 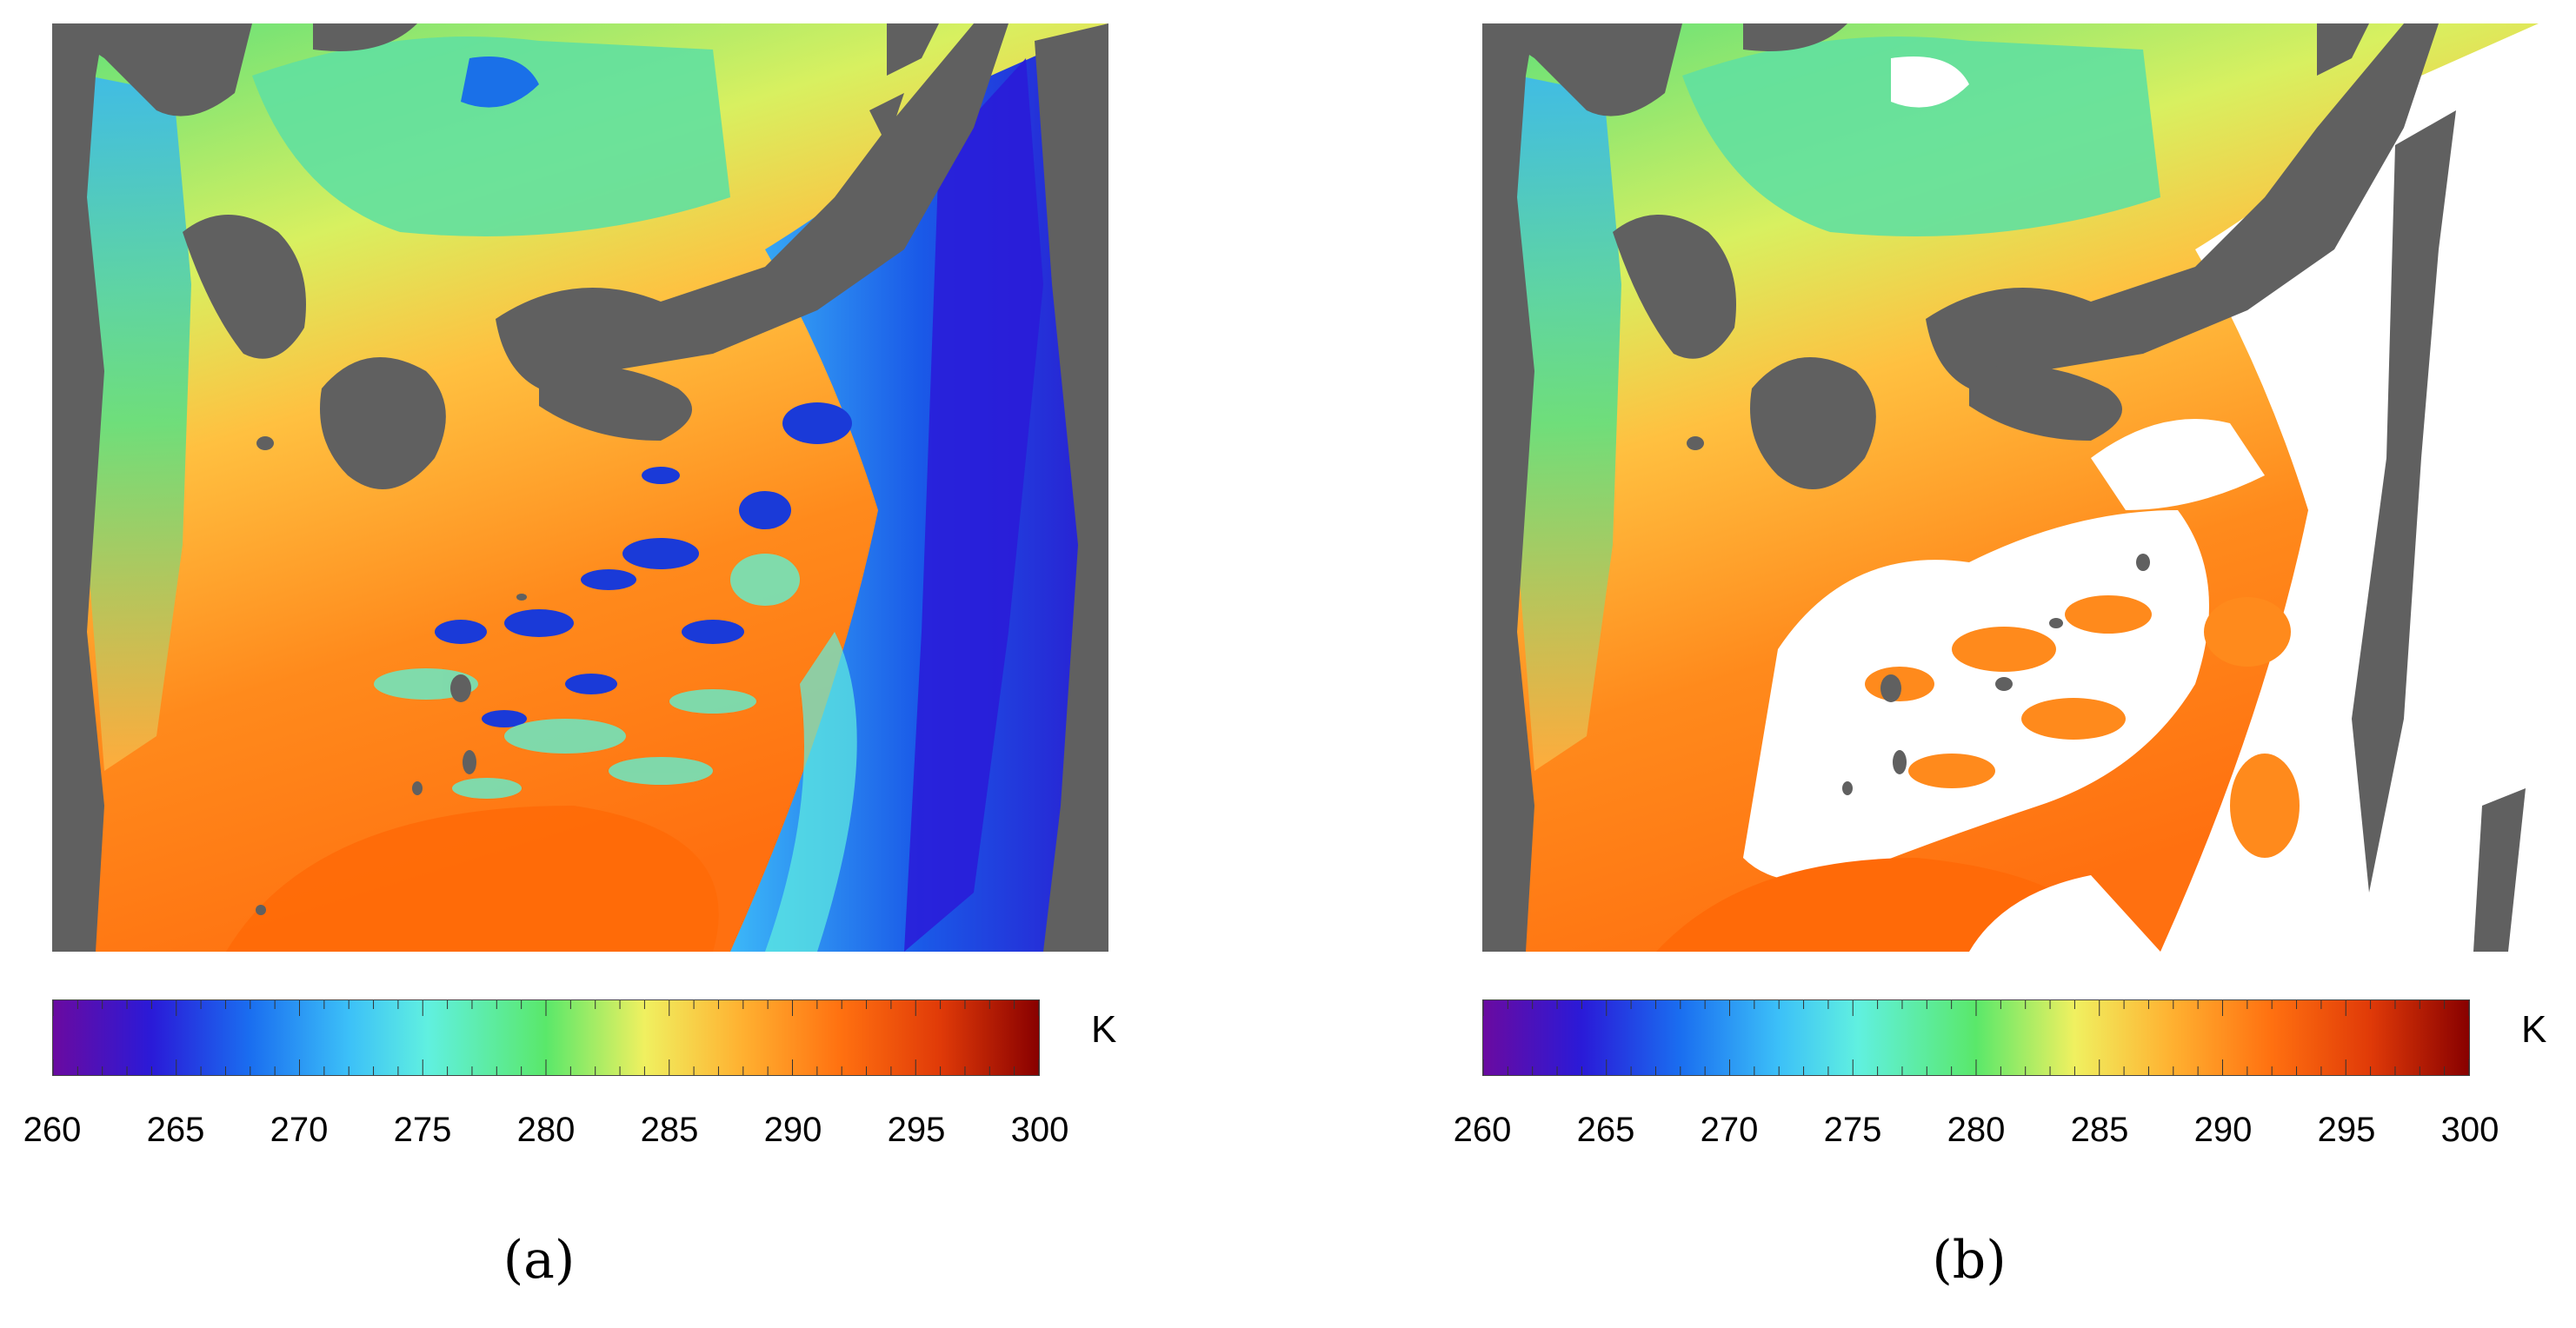 I want to click on colorbar-unit-a: K, so click(x=1104, y=1030).